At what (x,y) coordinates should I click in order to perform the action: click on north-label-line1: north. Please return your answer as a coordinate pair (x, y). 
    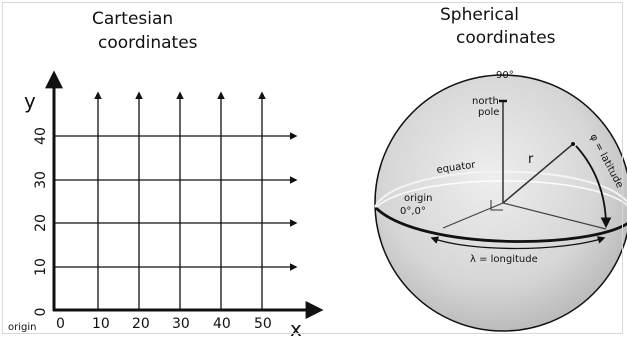
    Looking at the image, I should click on (485, 101).